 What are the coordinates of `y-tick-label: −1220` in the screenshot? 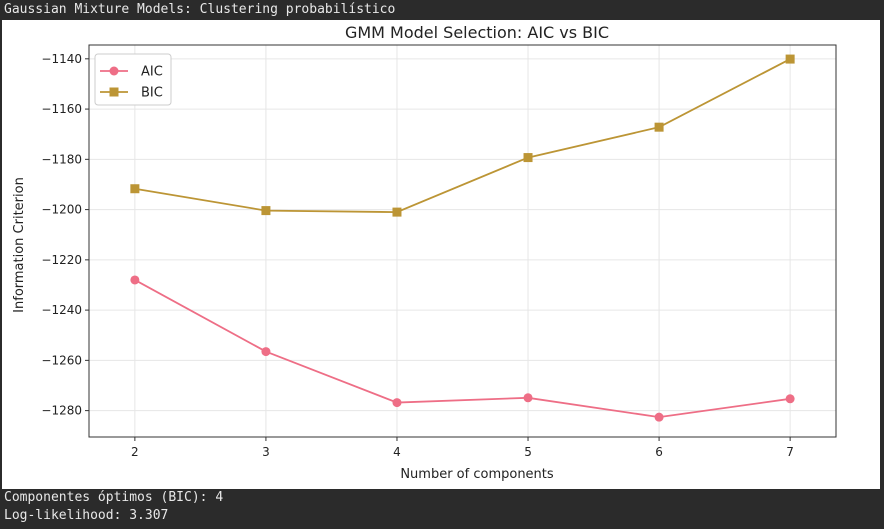 It's located at (61, 260).